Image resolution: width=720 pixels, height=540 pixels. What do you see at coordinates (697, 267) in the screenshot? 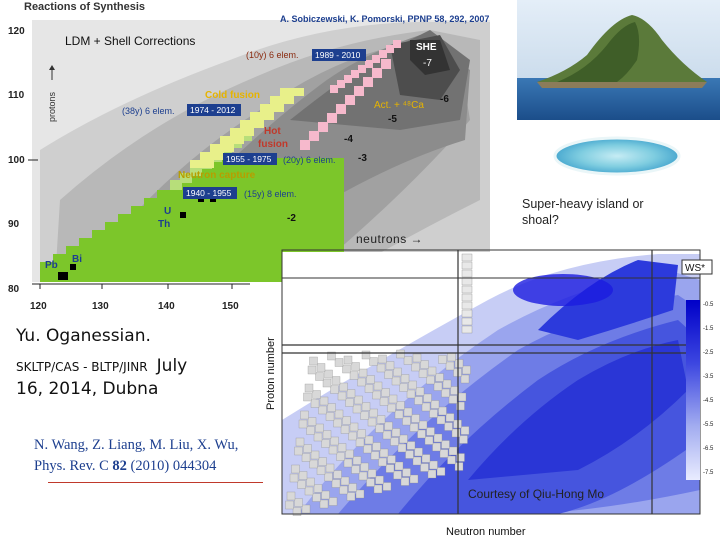
I see `colorbar-title-box` at bounding box center [697, 267].